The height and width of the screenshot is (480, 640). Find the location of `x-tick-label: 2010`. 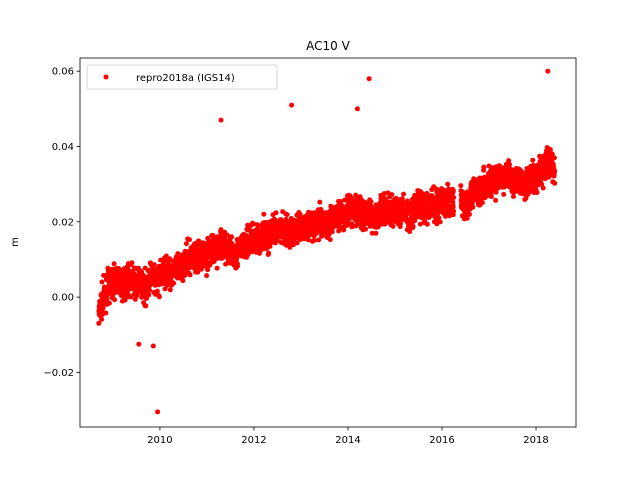

x-tick-label: 2010 is located at coordinates (159, 440).